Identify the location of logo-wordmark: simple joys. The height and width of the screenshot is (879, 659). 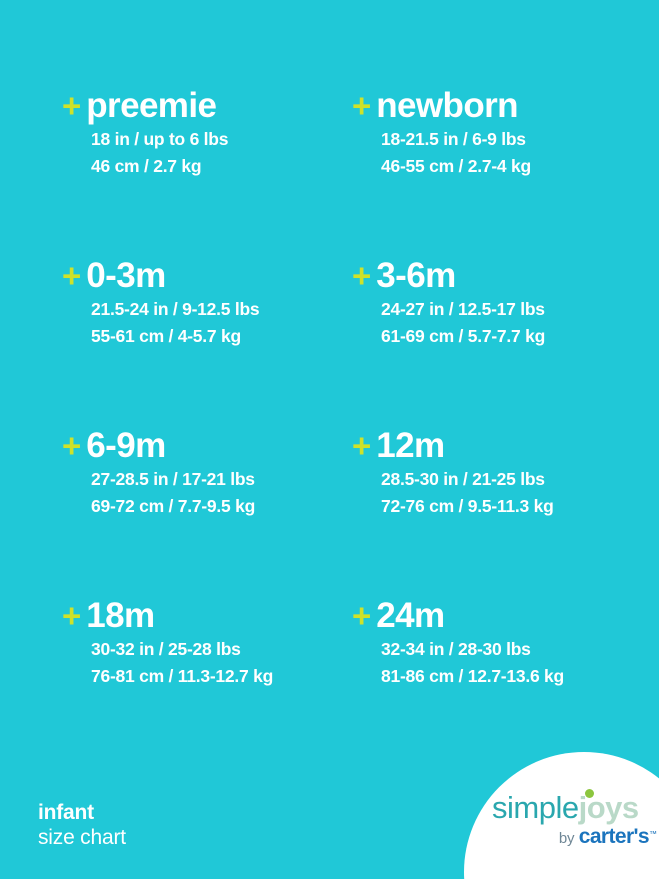
(574, 807).